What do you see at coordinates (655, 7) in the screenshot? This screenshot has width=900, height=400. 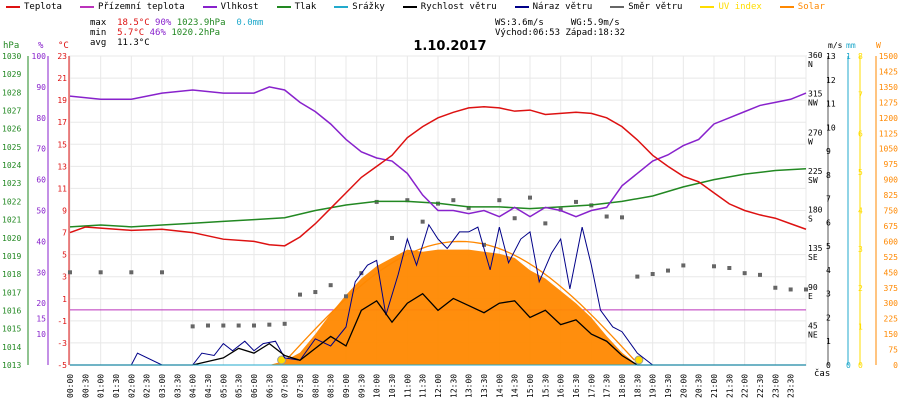 I see `legend-label: Směr větru` at bounding box center [655, 7].